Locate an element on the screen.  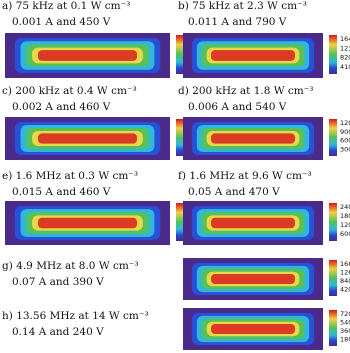
colorbar-tick-label: 16400 is located at coordinates (345, 39).